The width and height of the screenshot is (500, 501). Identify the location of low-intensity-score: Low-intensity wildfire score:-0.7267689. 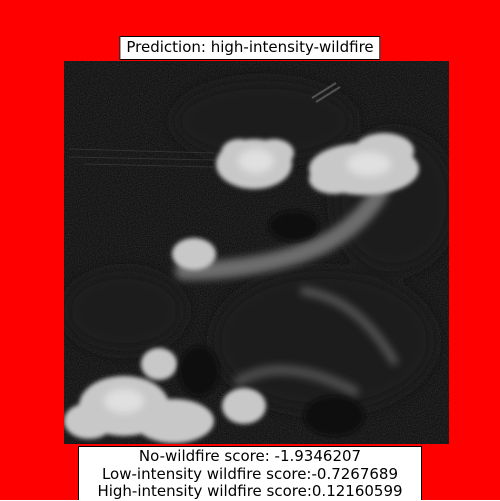
(250, 473).